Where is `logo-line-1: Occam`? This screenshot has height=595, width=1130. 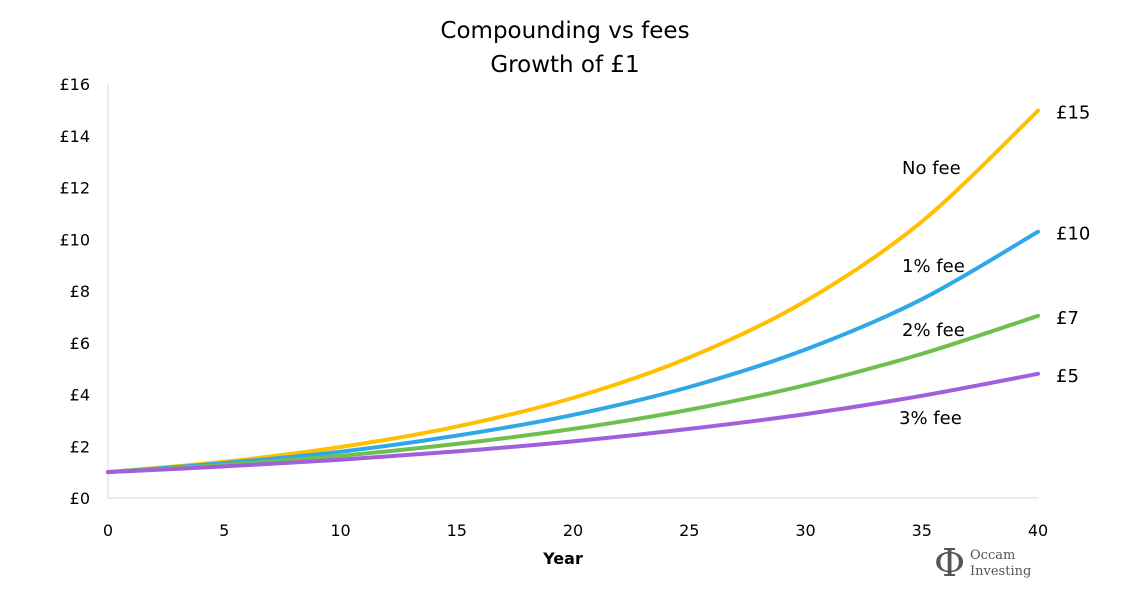 logo-line-1: Occam is located at coordinates (993, 555).